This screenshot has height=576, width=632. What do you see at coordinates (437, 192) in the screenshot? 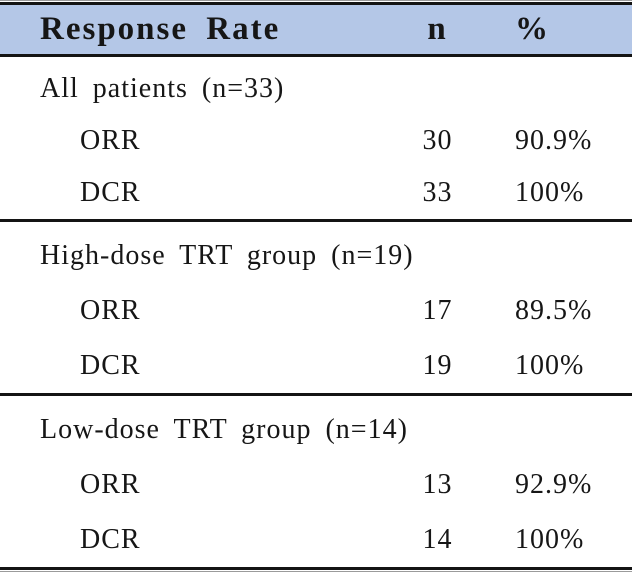
I see `cell-n: 33` at bounding box center [437, 192].